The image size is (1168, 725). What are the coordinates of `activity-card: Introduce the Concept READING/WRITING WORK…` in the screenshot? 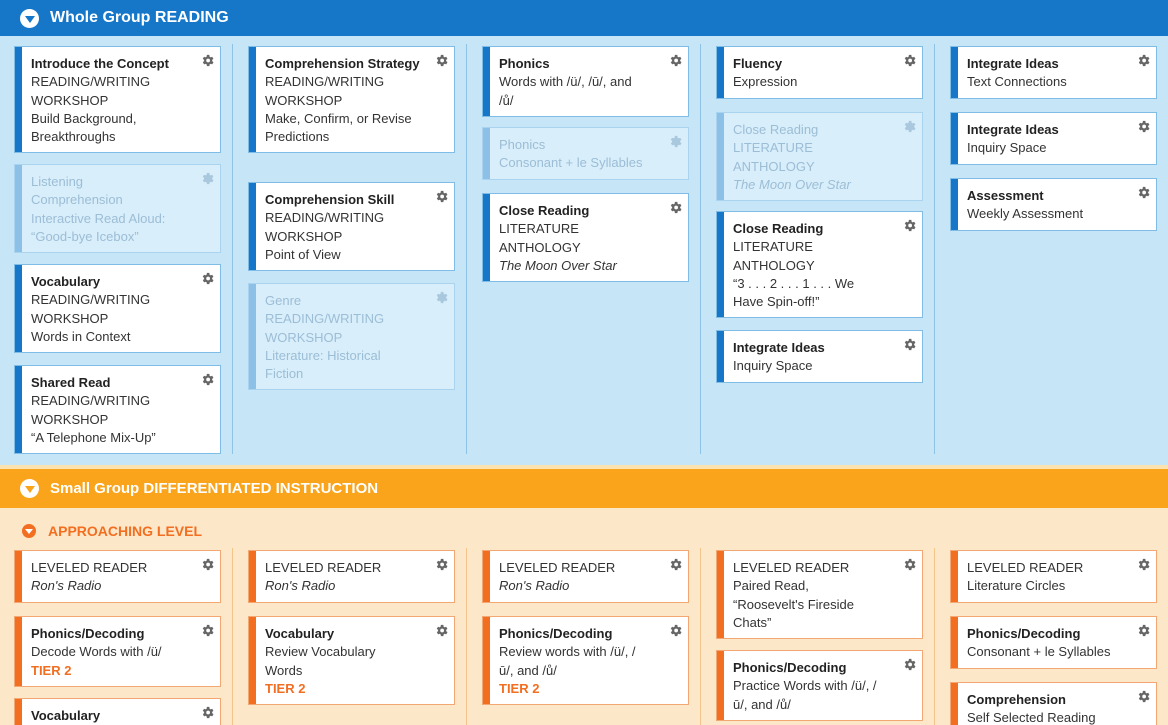 It's located at (117, 99).